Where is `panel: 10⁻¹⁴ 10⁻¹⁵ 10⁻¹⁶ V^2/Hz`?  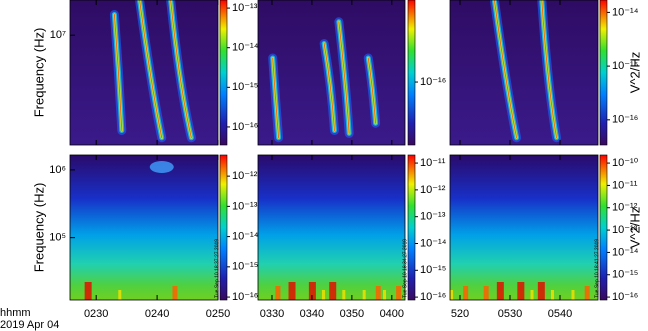 panel: 10⁻¹⁴ 10⁻¹⁵ 10⁻¹⁶ V^2/Hz is located at coordinates (545, 73).